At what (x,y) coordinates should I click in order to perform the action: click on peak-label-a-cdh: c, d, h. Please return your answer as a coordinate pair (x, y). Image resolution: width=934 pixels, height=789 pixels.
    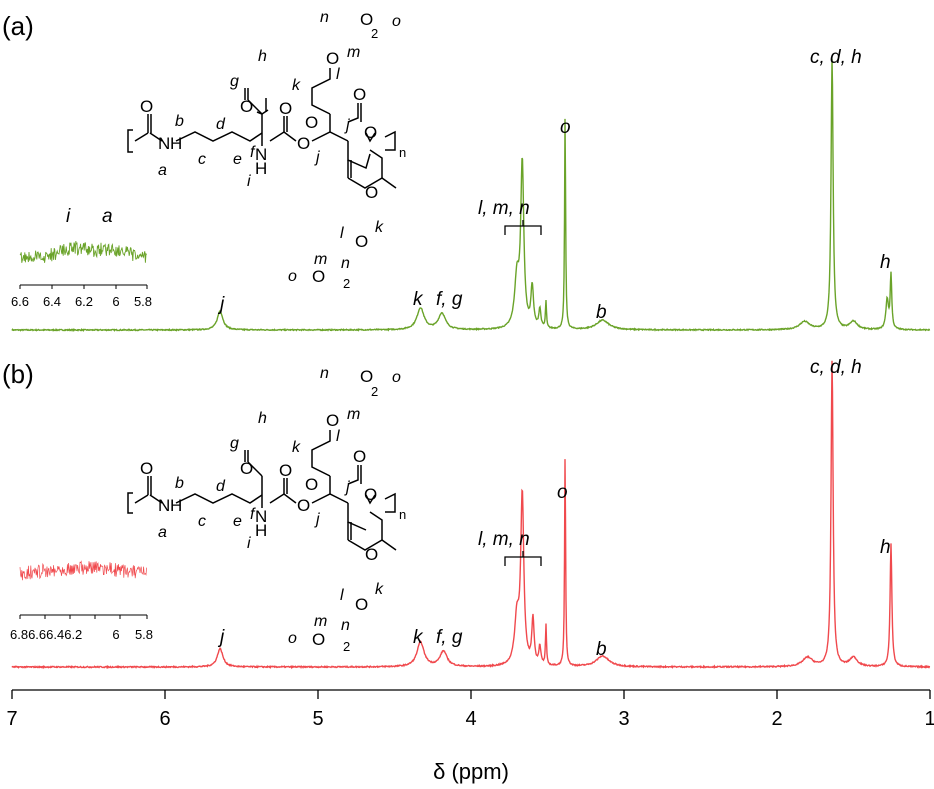
    Looking at the image, I should click on (836, 57).